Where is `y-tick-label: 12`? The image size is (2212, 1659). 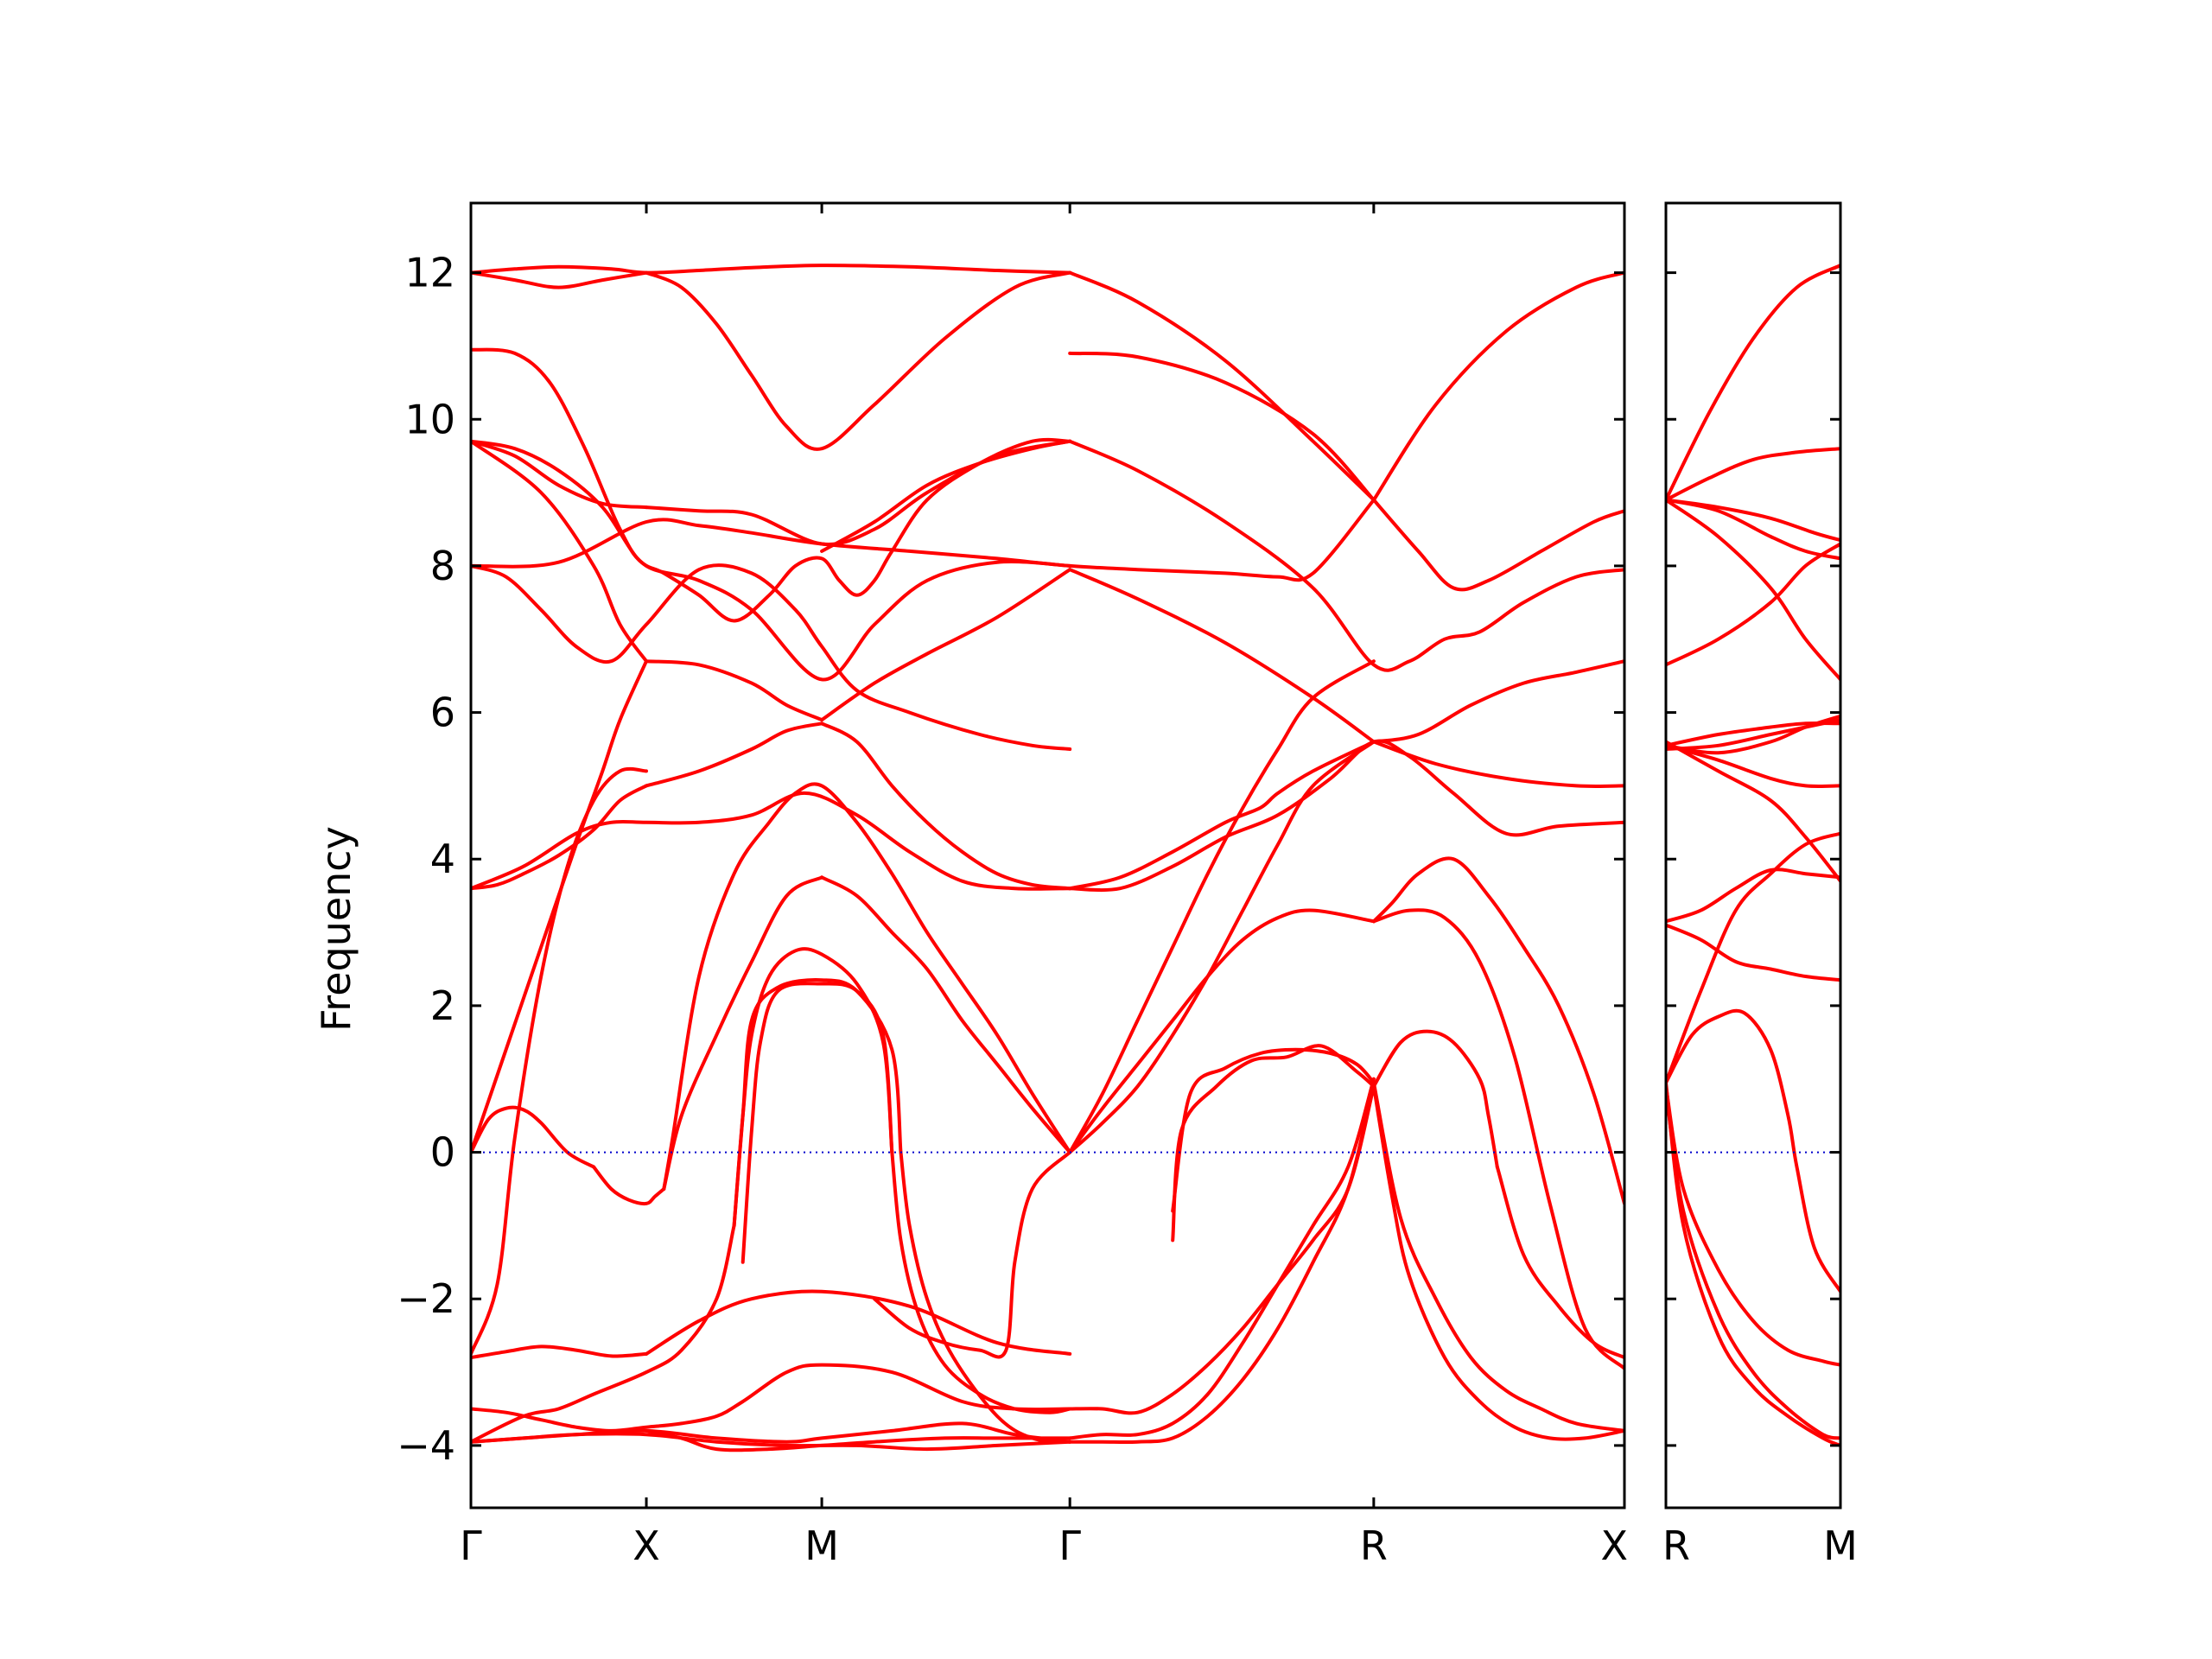 y-tick-label: 12 is located at coordinates (429, 273).